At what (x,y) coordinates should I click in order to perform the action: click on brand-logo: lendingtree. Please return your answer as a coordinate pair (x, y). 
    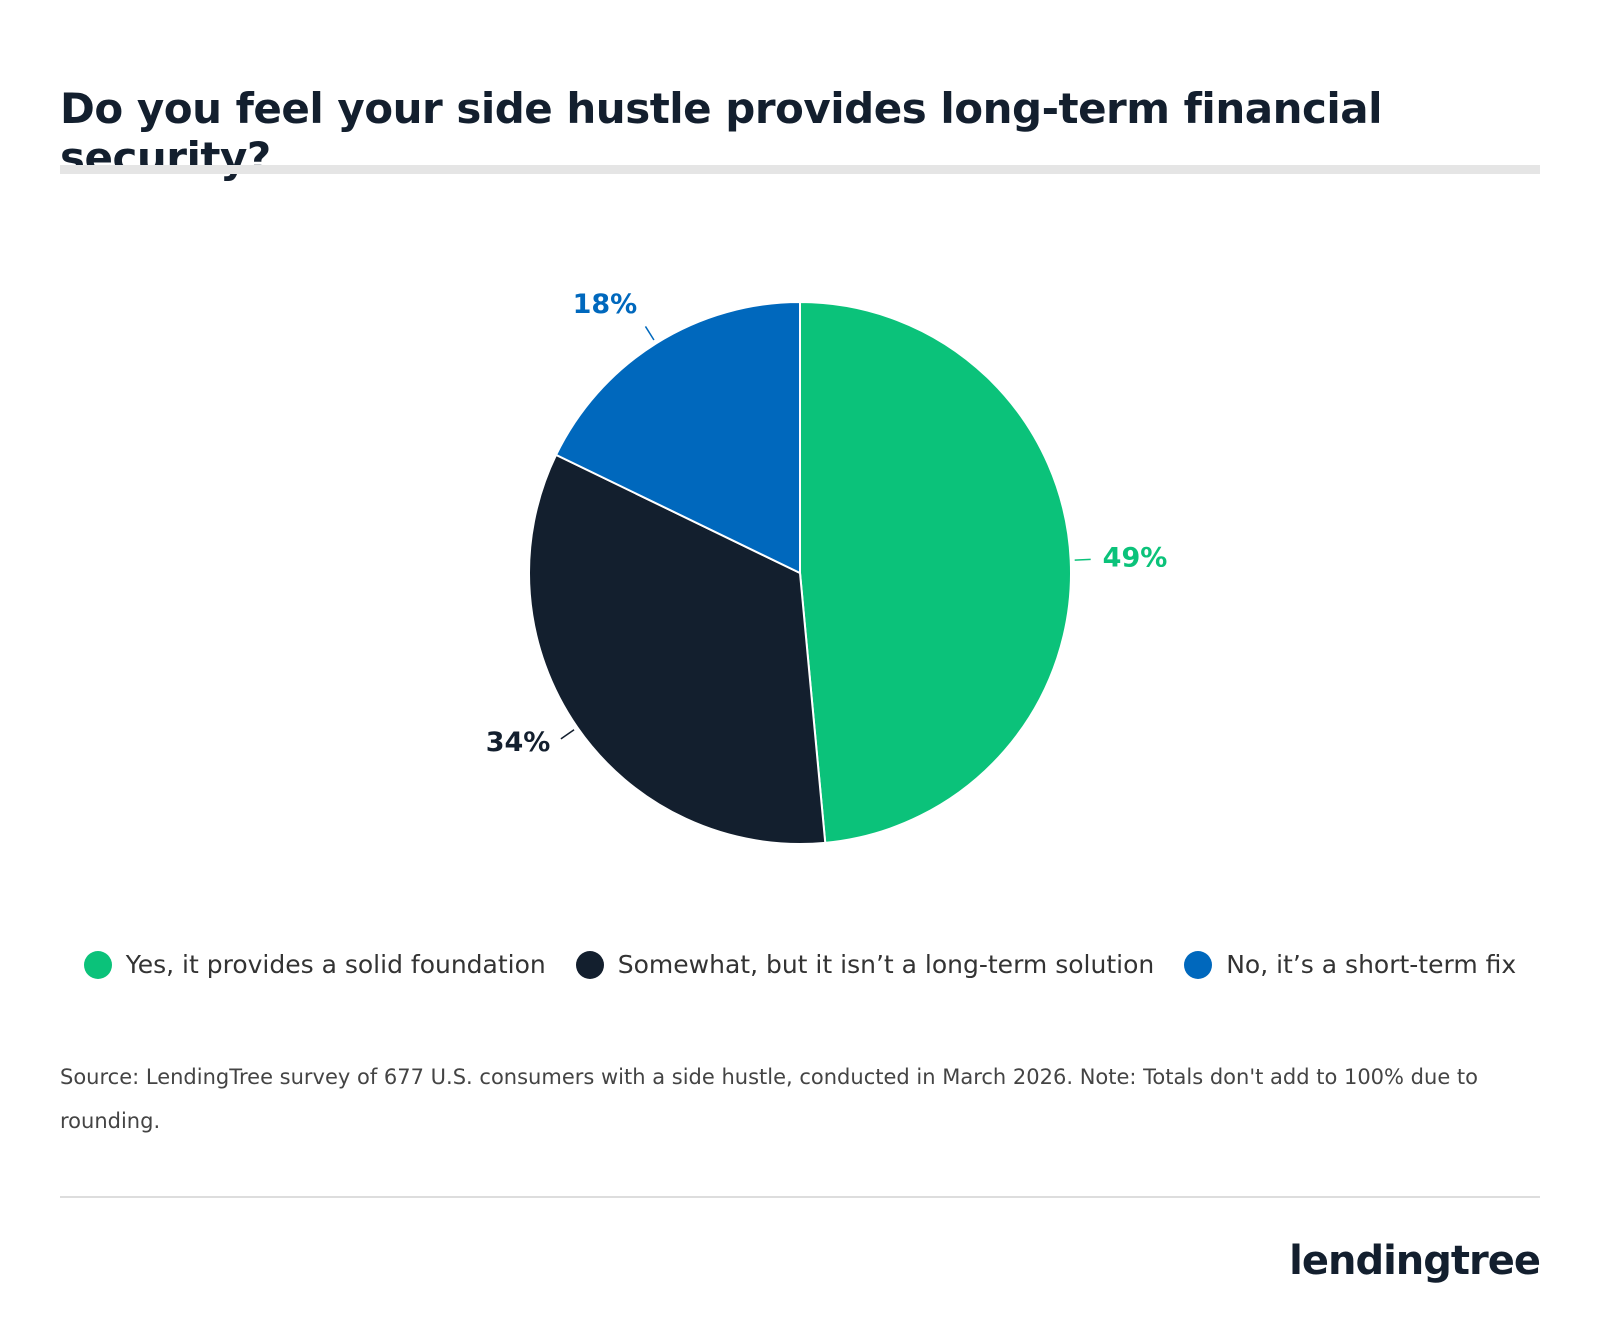
    Looking at the image, I should click on (1415, 1261).